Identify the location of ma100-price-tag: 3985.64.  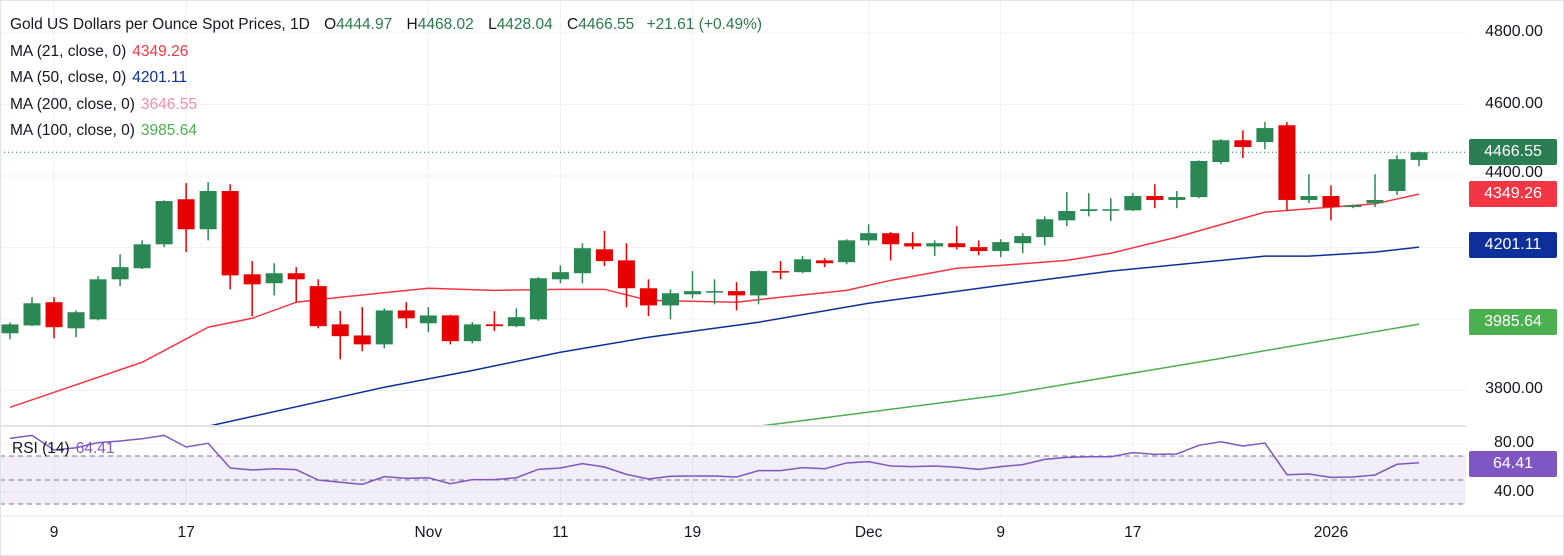
(1513, 322).